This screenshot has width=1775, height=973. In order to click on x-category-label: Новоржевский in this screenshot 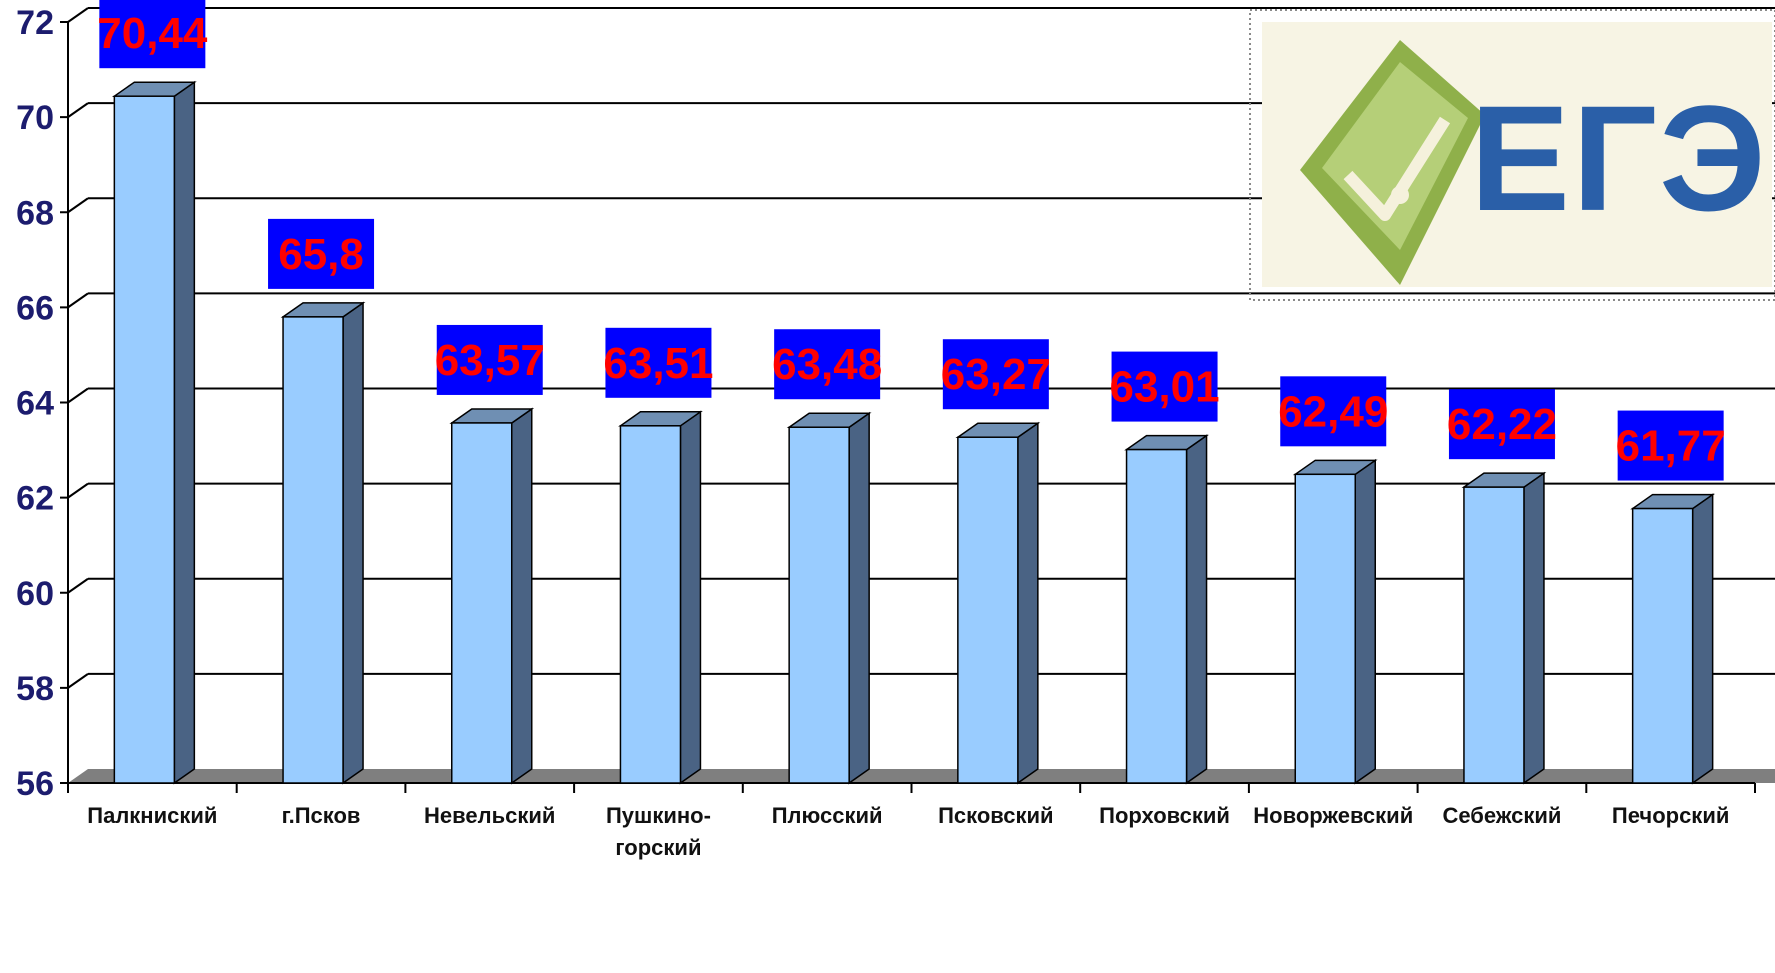, I will do `click(1333, 815)`.